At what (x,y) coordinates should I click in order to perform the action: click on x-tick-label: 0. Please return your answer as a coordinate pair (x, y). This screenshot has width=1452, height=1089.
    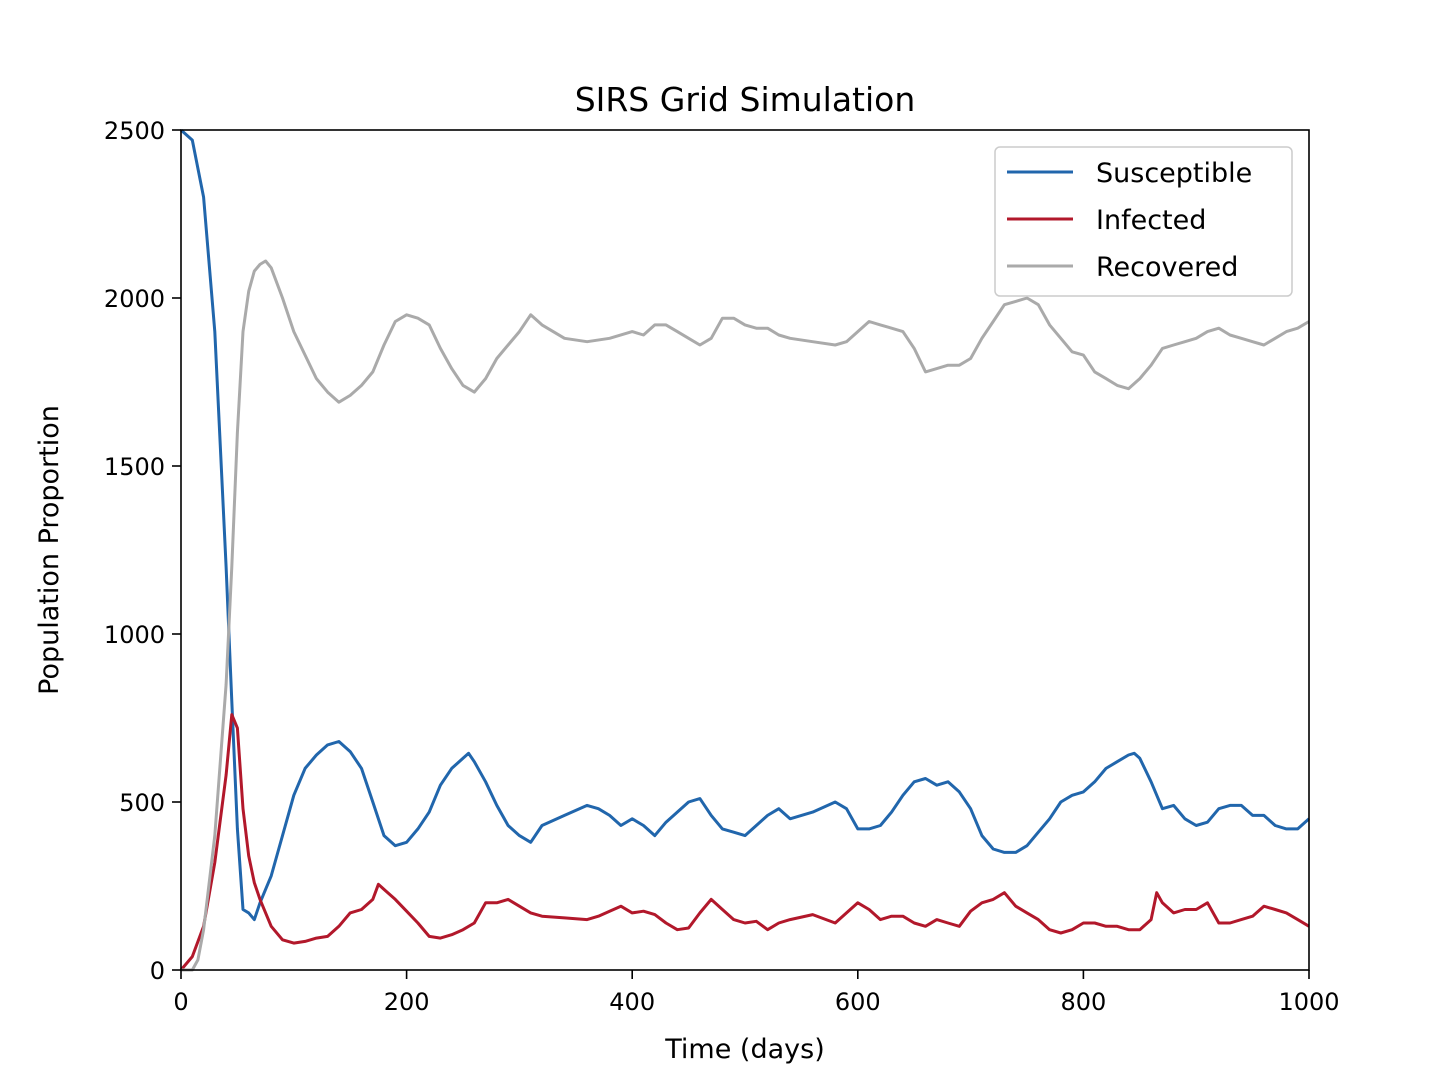
    Looking at the image, I should click on (180, 1002).